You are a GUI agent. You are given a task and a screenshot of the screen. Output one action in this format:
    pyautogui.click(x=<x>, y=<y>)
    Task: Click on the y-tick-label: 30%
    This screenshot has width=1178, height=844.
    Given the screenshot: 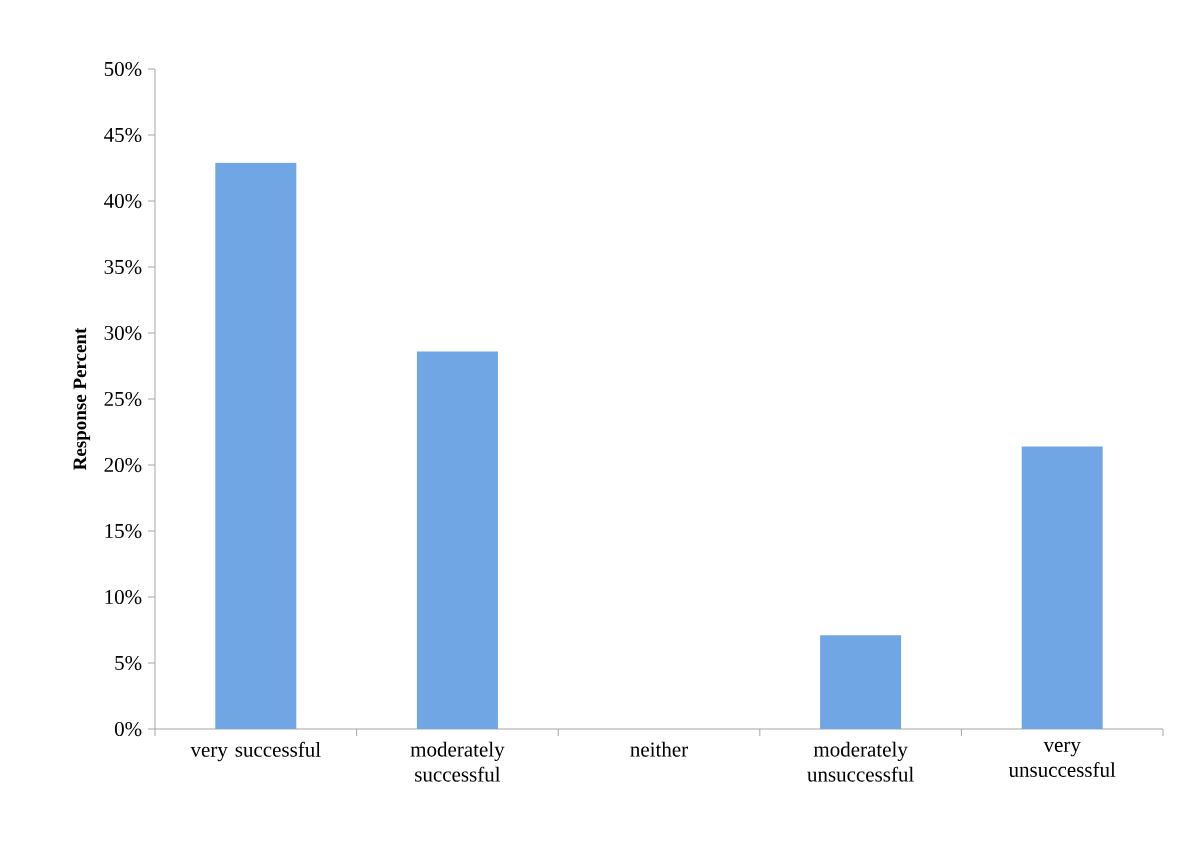 What is the action you would take?
    pyautogui.click(x=123, y=333)
    